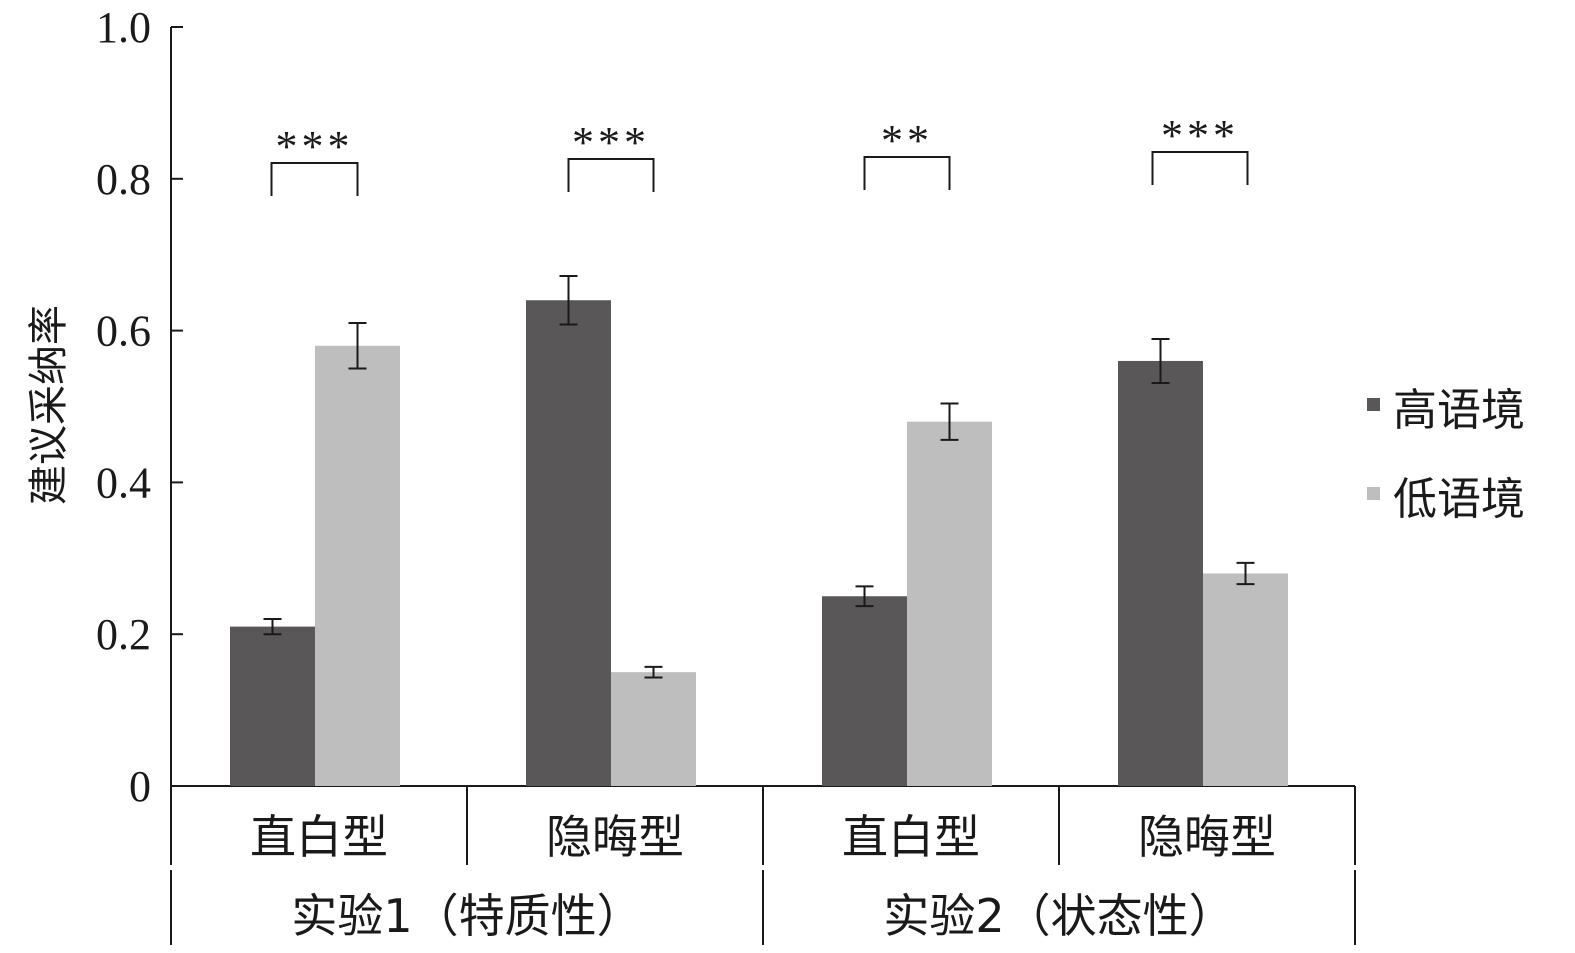  Describe the element at coordinates (140, 786) in the screenshot. I see `y-tick-label: 0` at that location.